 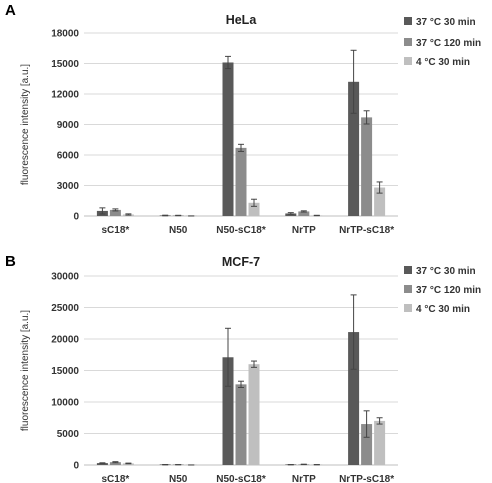 I want to click on y-tick-label: 5000, so click(x=68, y=434).